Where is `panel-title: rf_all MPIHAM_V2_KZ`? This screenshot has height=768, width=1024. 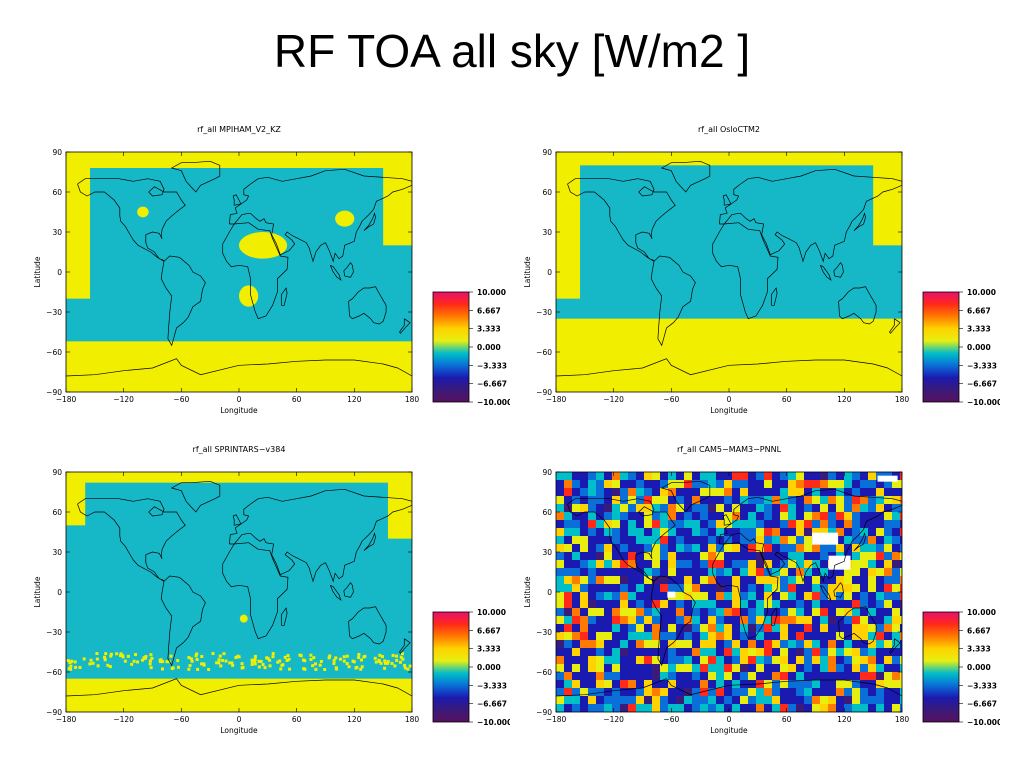
panel-title: rf_all MPIHAM_V2_KZ is located at coordinates (239, 129).